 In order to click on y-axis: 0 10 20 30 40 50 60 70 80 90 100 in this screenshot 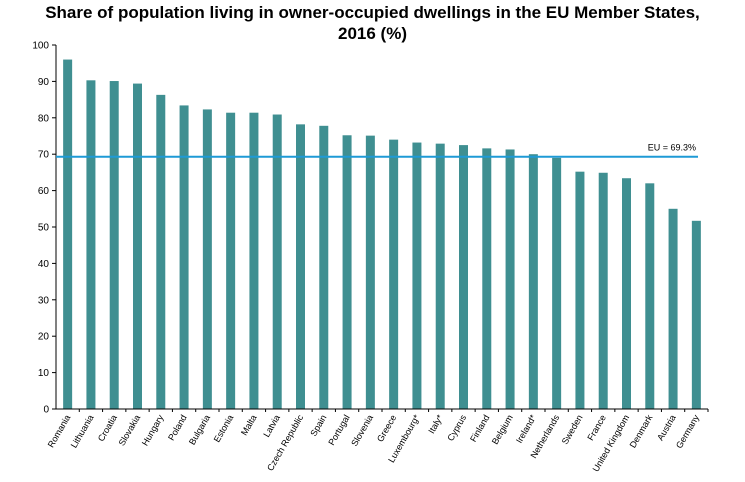, I will do `click(44, 228)`.